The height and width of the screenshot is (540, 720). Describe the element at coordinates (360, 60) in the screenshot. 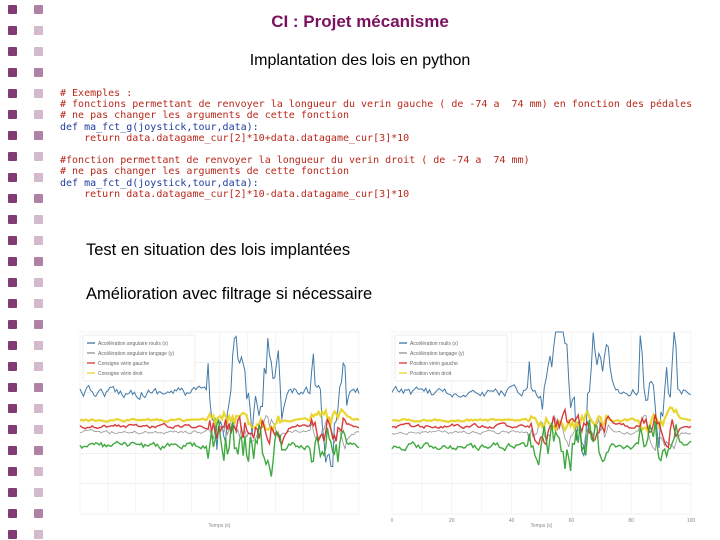

I see `slide-subtitle: Implantation des lois en python` at that location.